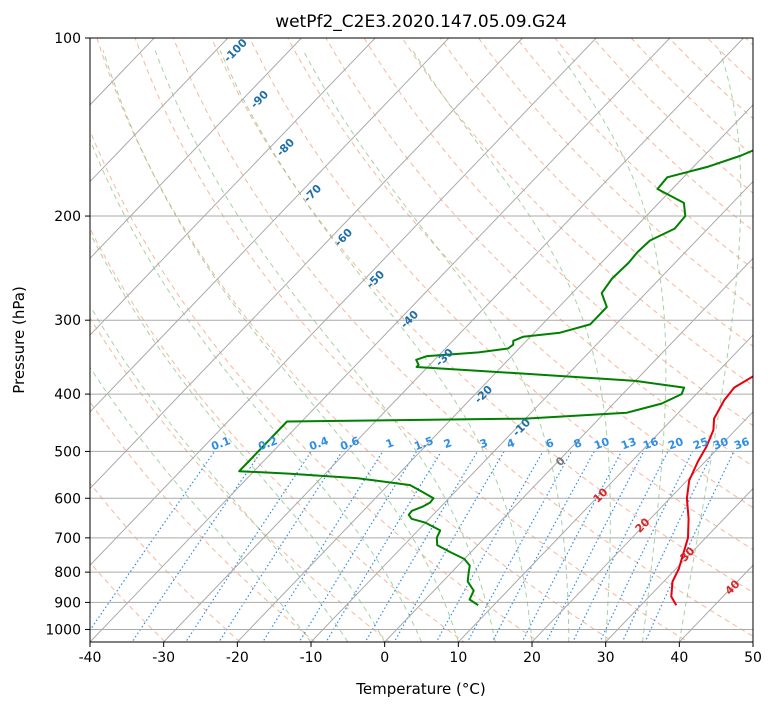 The image size is (775, 708). I want to click on x-tick-label: -40, so click(90, 658).